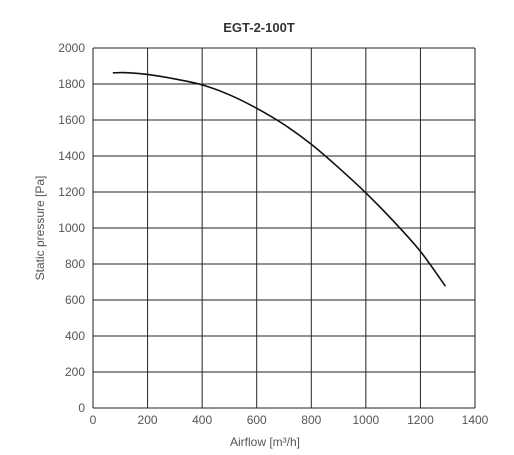 This screenshot has width=514, height=455. Describe the element at coordinates (366, 420) in the screenshot. I see `x-tick-label: 1000` at that location.